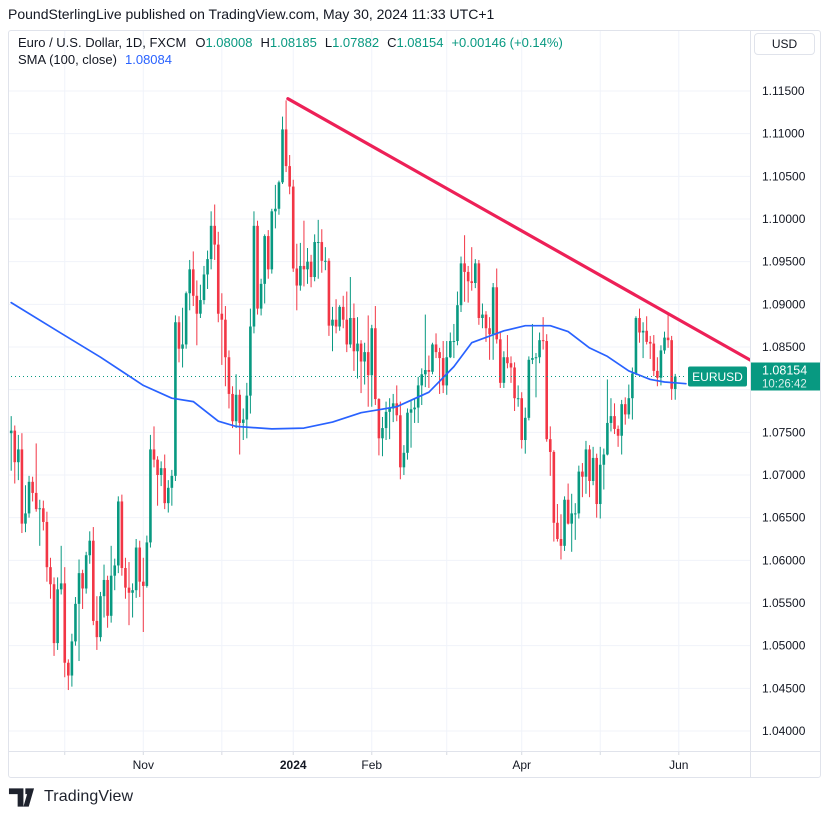  What do you see at coordinates (783, 91) in the screenshot?
I see `price-tick-label: 1.11500` at bounding box center [783, 91].